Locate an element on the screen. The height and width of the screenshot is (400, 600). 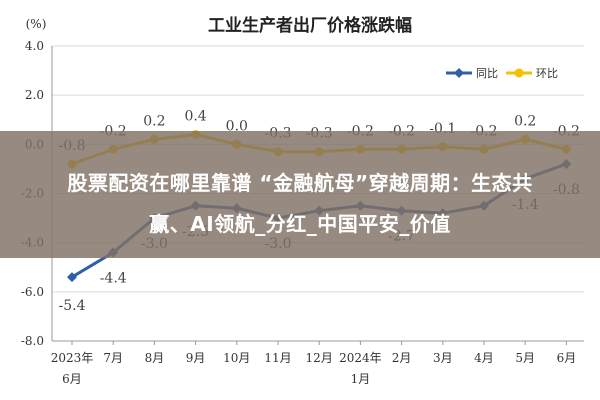
x-tick-label: 2024年 is located at coordinates (360, 358).